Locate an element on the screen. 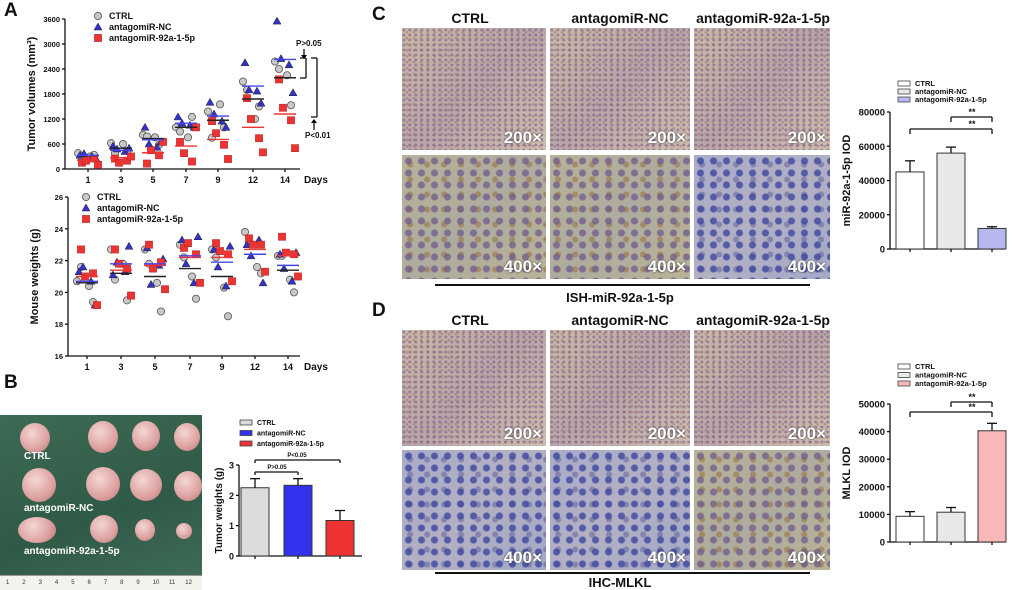  d-header-ctrl: CTRL is located at coordinates (470, 320).